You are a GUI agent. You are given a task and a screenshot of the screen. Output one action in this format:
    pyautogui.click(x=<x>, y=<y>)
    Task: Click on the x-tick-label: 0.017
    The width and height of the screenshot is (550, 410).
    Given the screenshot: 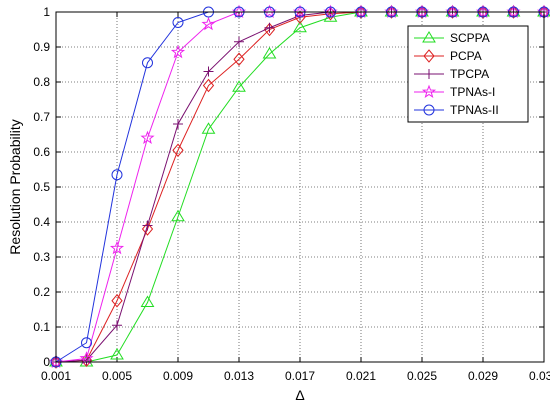 What is the action you would take?
    pyautogui.click(x=300, y=376)
    